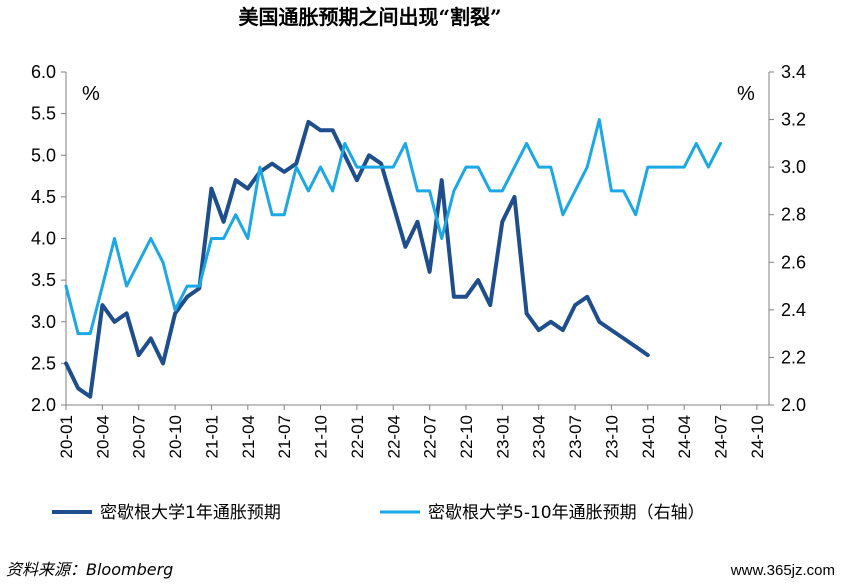 The width and height of the screenshot is (841, 584). I want to click on x-tick-label: 23-01, so click(502, 436).